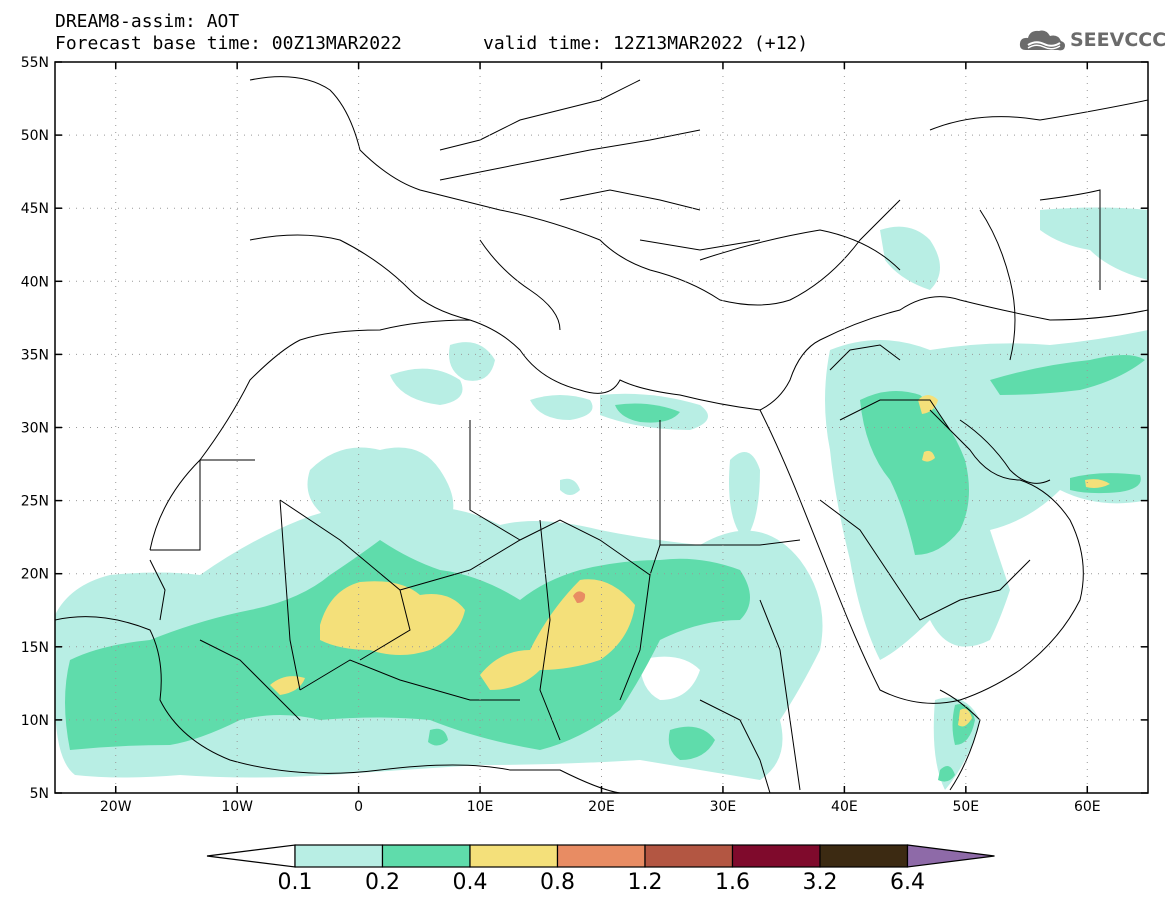 The width and height of the screenshot is (1165, 905). I want to click on colorbar-label: 0.4, so click(470, 882).